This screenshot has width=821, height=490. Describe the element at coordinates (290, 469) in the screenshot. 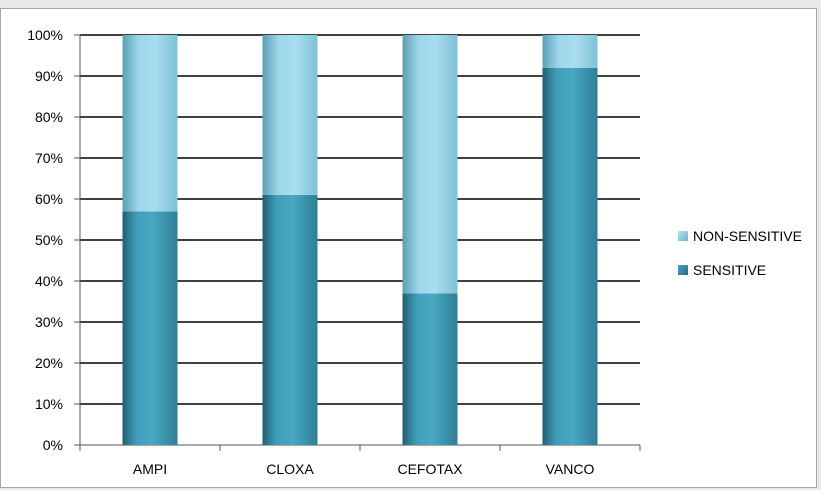

I see `x-tick-label: CLOXA` at that location.